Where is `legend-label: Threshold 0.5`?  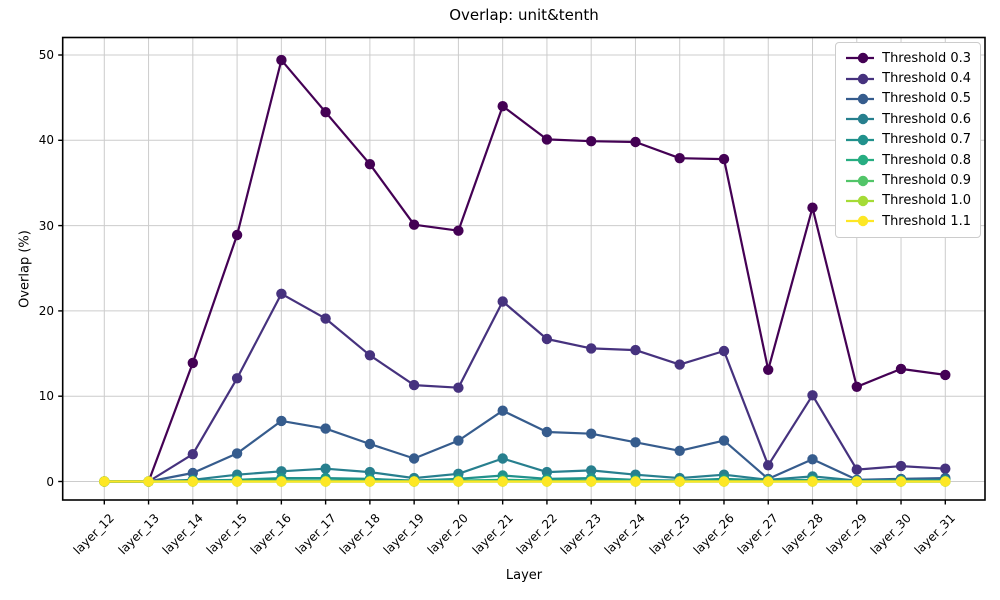 legend-label: Threshold 0.5 is located at coordinates (926, 99).